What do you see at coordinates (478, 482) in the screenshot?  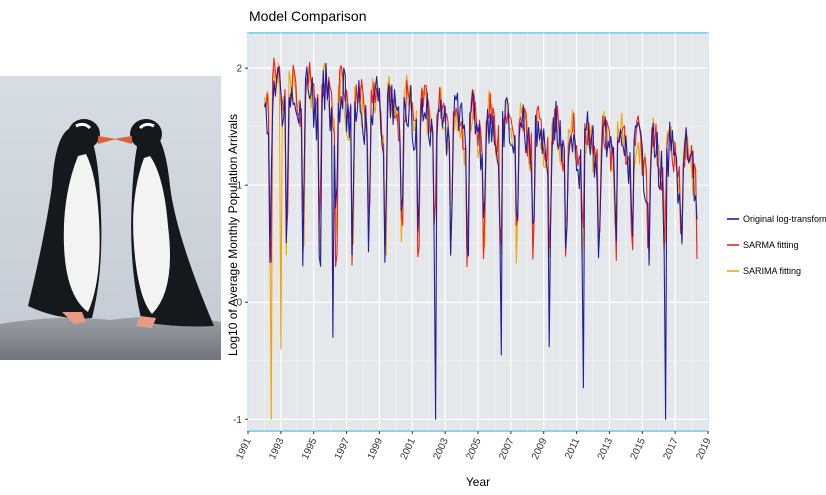 I see `x-axis-label: Year` at bounding box center [478, 482].